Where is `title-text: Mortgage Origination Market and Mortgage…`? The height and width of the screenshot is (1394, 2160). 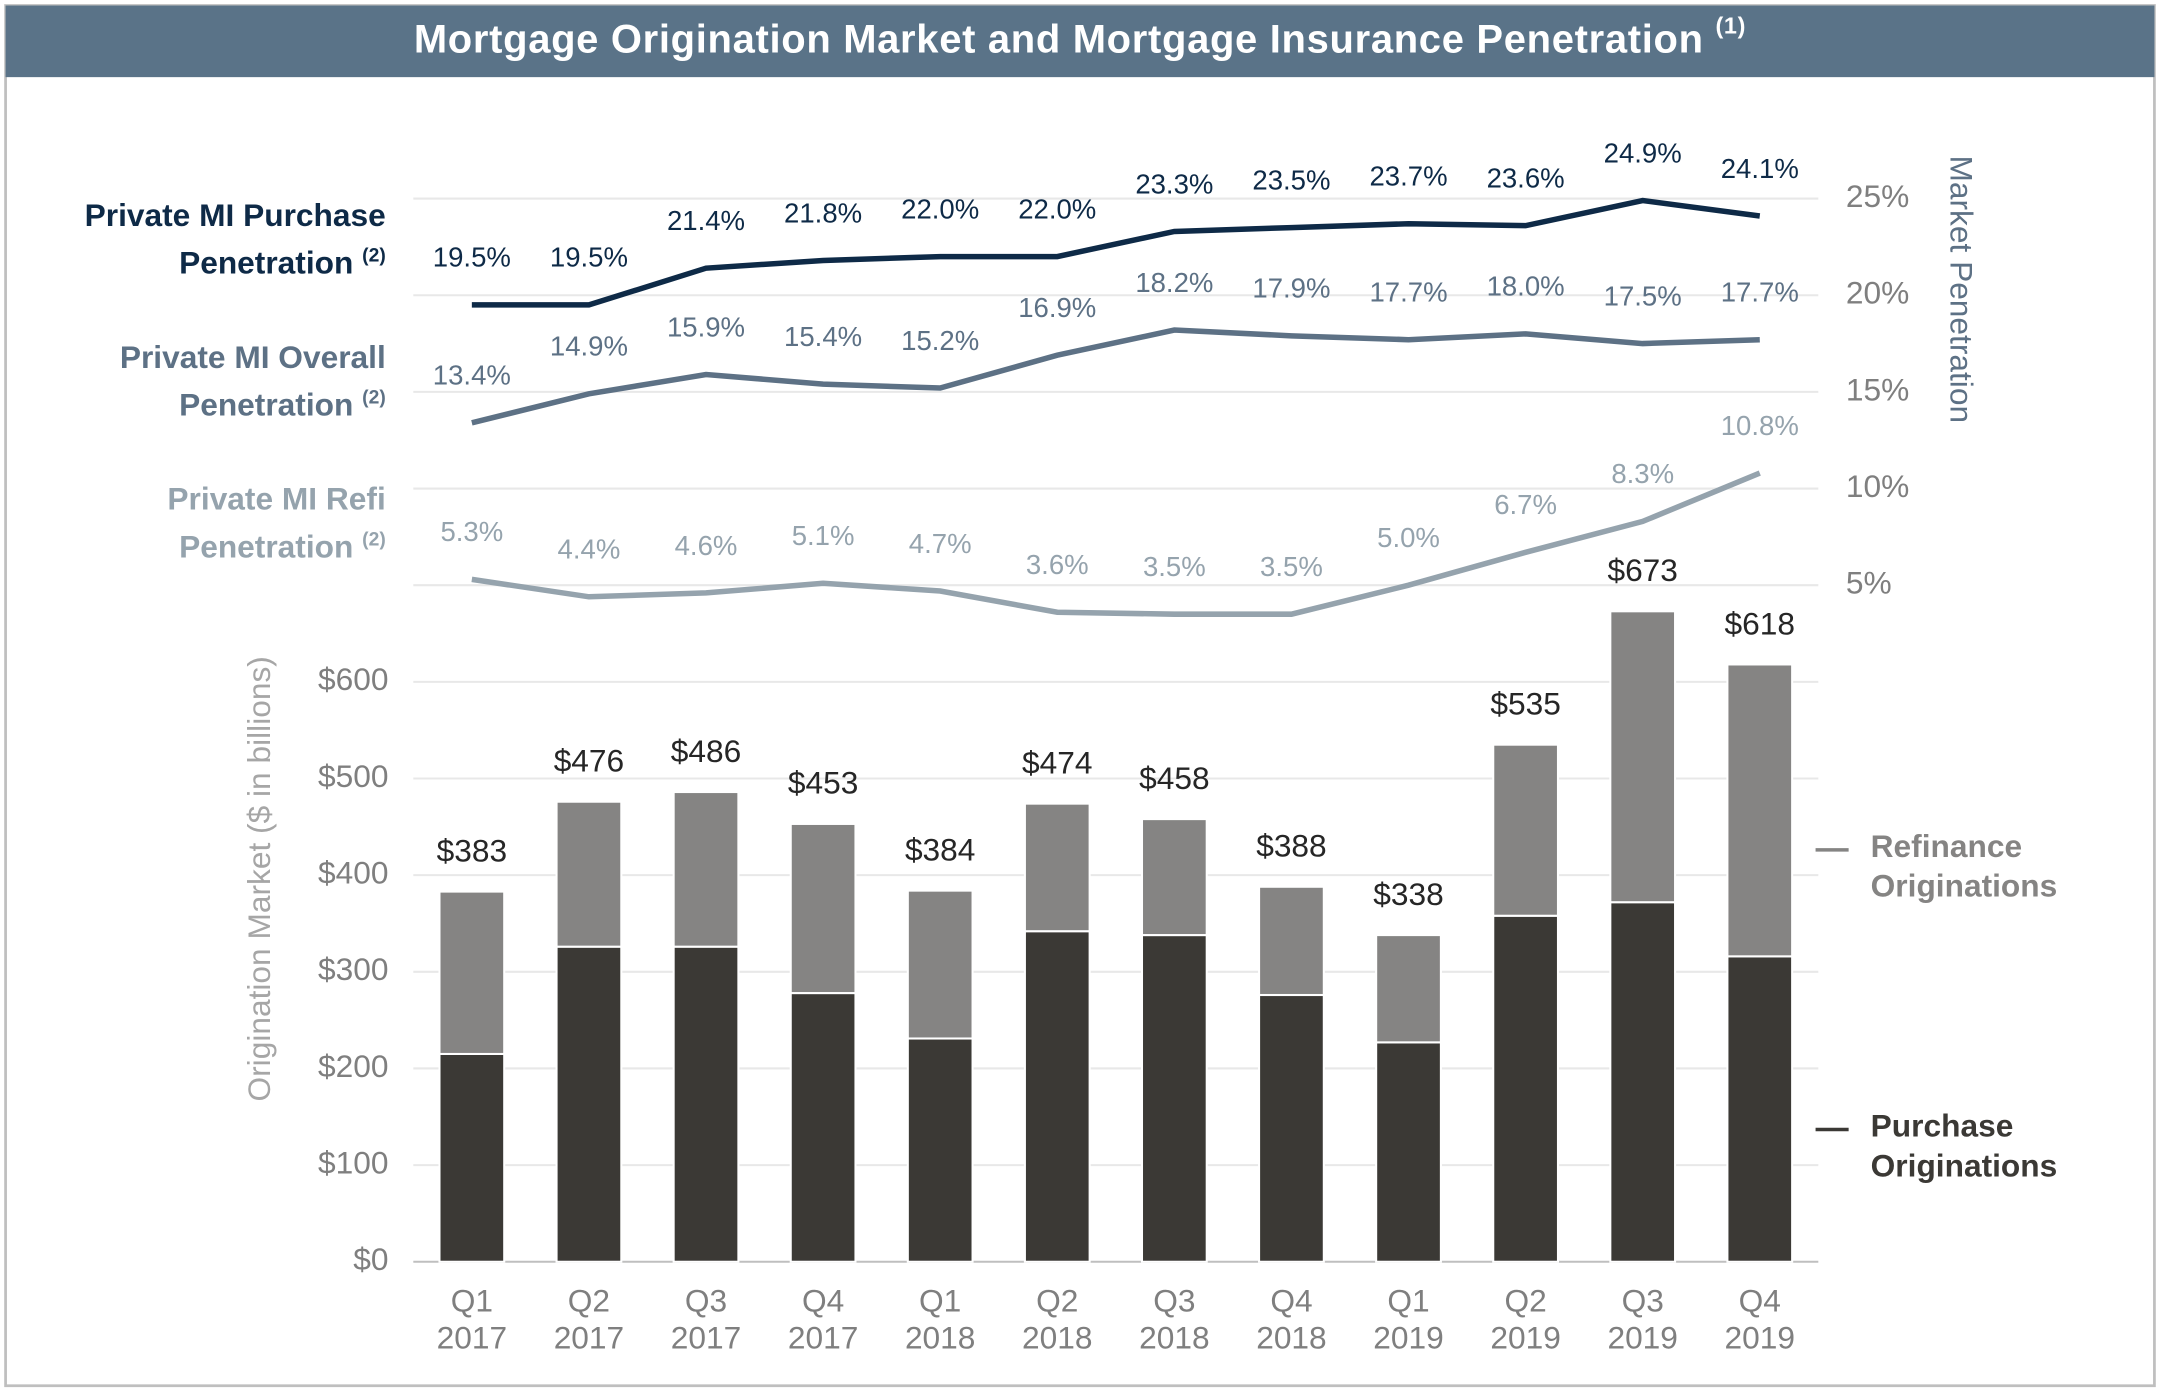 title-text: Mortgage Origination Market and Mortgage… is located at coordinates (1059, 39).